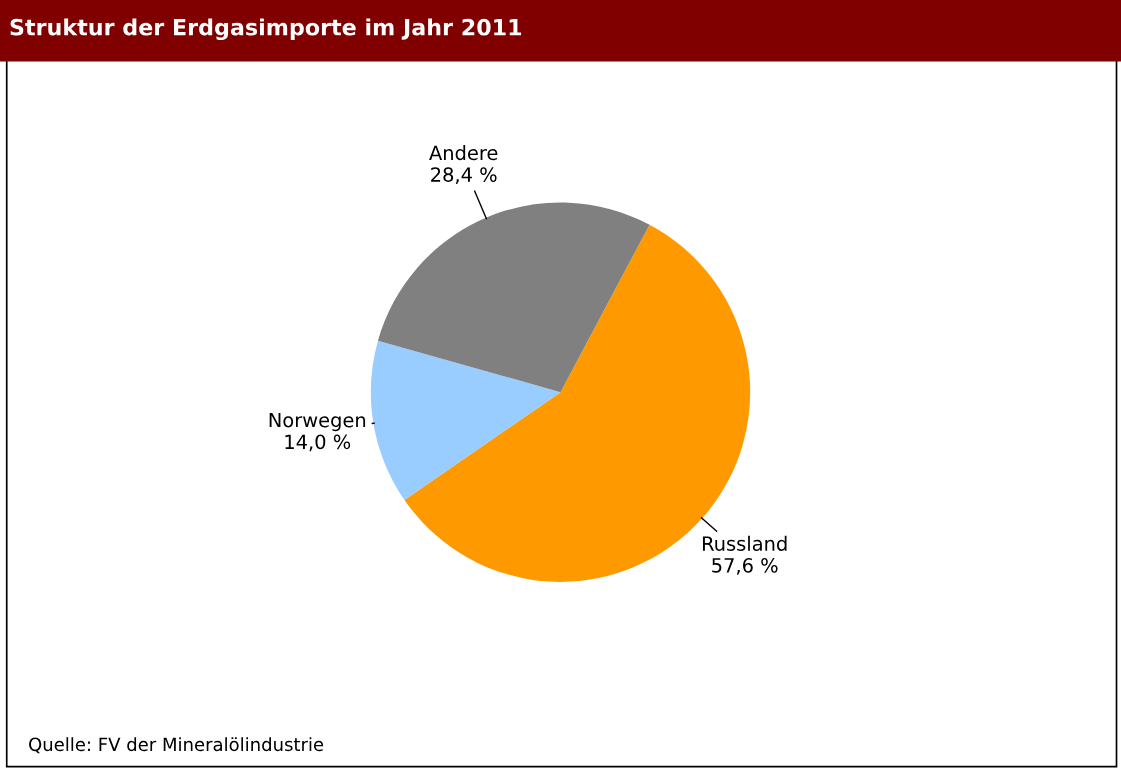  What do you see at coordinates (176, 745) in the screenshot?
I see `source-note: Quelle: FV der Mineralölindustrie` at bounding box center [176, 745].